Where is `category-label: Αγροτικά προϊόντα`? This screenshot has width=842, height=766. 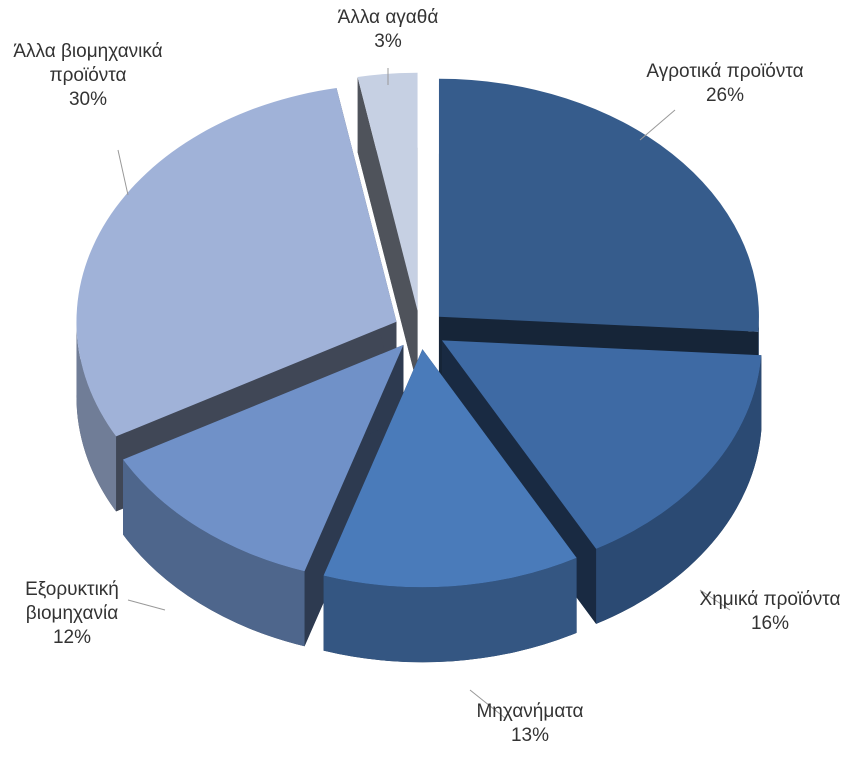
category-label: Αγροτικά προϊόντα is located at coordinates (725, 71).